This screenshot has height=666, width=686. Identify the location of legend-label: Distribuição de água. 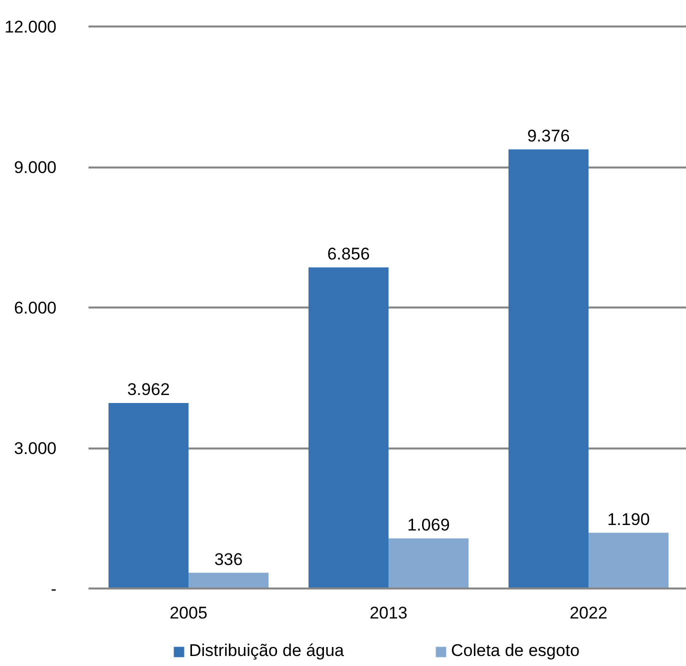
(266, 651).